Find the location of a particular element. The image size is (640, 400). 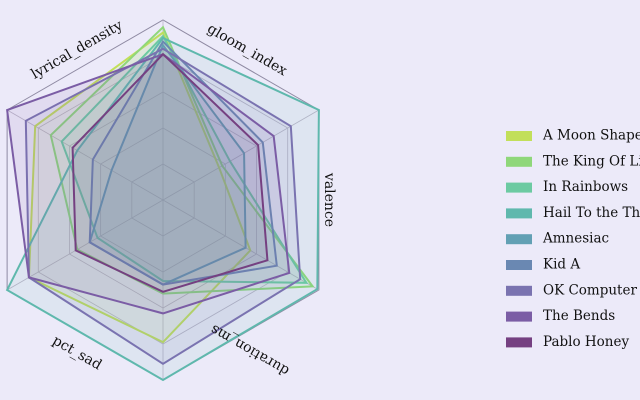

legend-item: The Bends is located at coordinates (560, 316).